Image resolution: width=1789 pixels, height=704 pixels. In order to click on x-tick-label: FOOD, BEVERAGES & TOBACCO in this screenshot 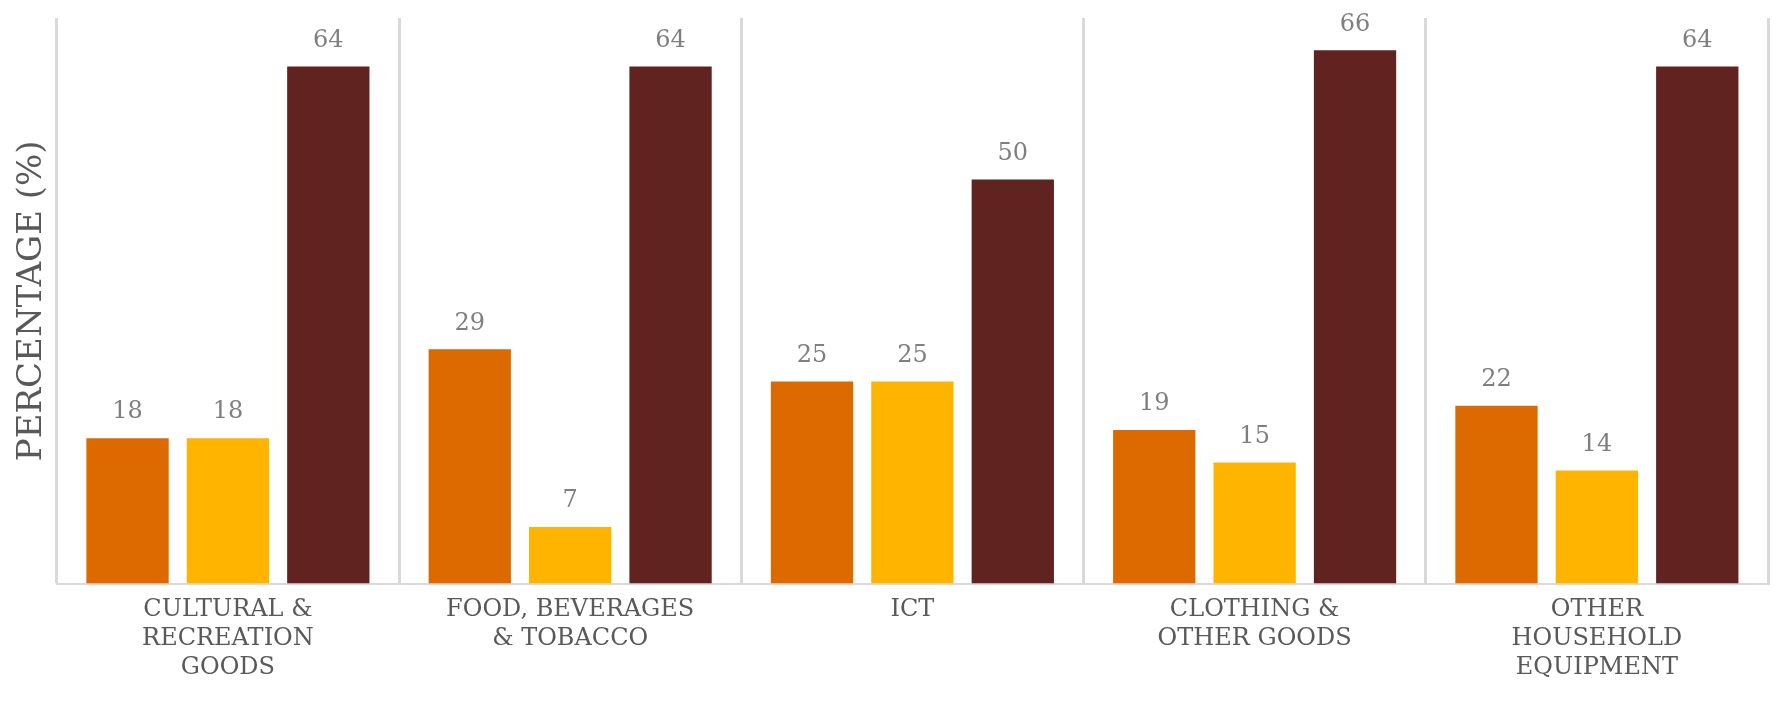, I will do `click(570, 623)`.